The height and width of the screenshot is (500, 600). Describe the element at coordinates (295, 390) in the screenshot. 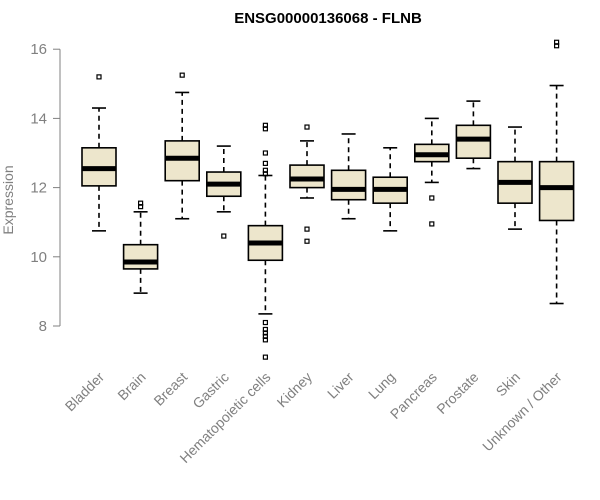

I see `x-tick-label: Kidney` at that location.